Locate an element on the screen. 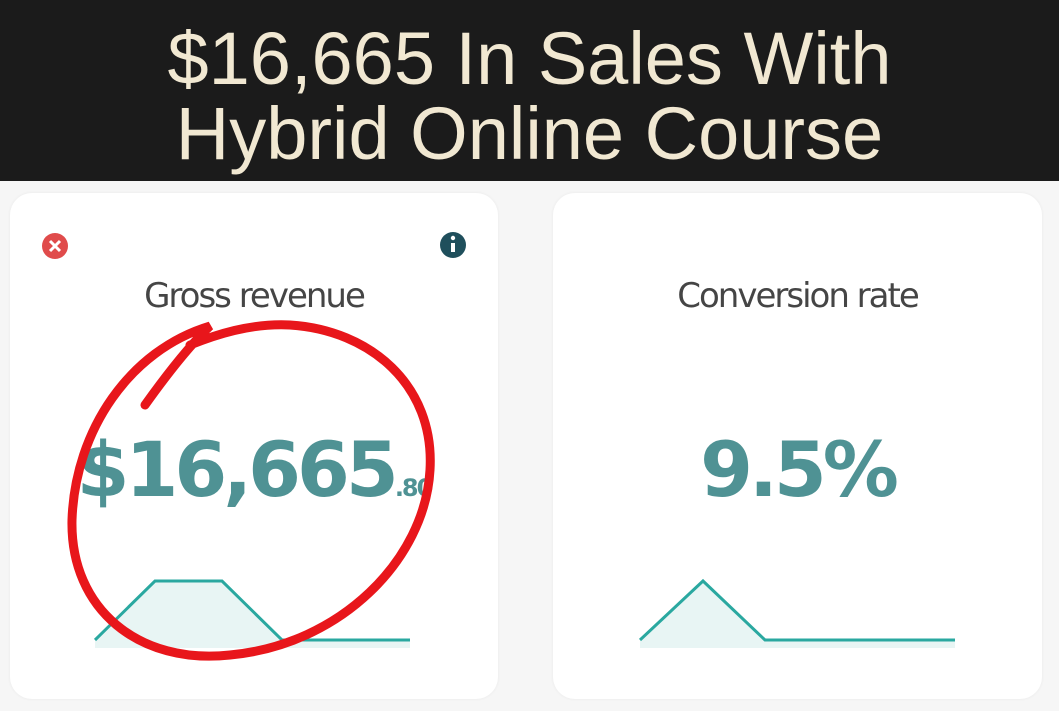  card-label: Gross revenue is located at coordinates (255, 296).